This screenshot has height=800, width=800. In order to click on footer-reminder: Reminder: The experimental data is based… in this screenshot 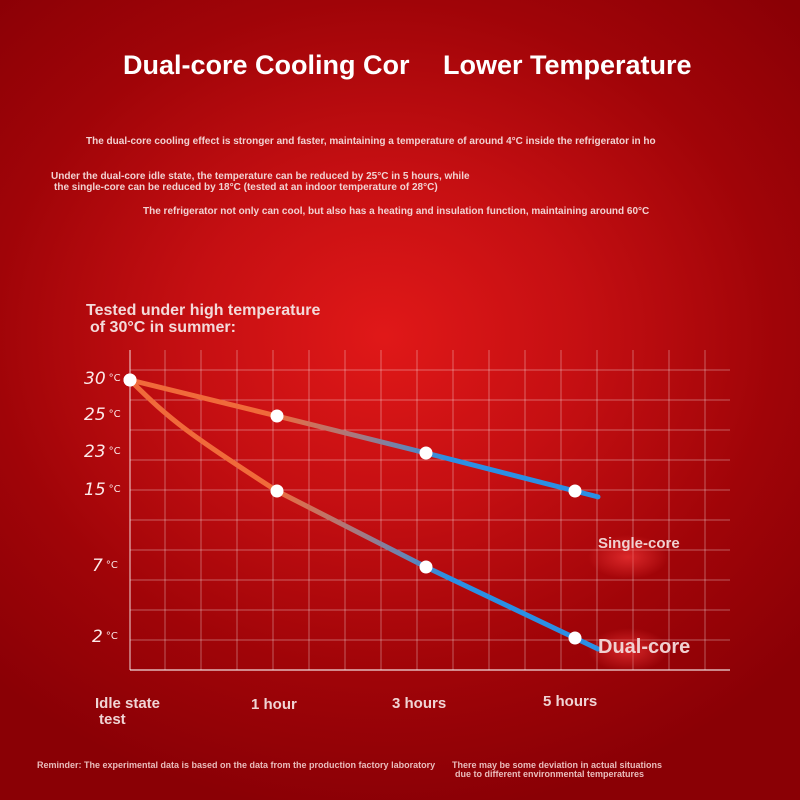, I will do `click(236, 765)`.